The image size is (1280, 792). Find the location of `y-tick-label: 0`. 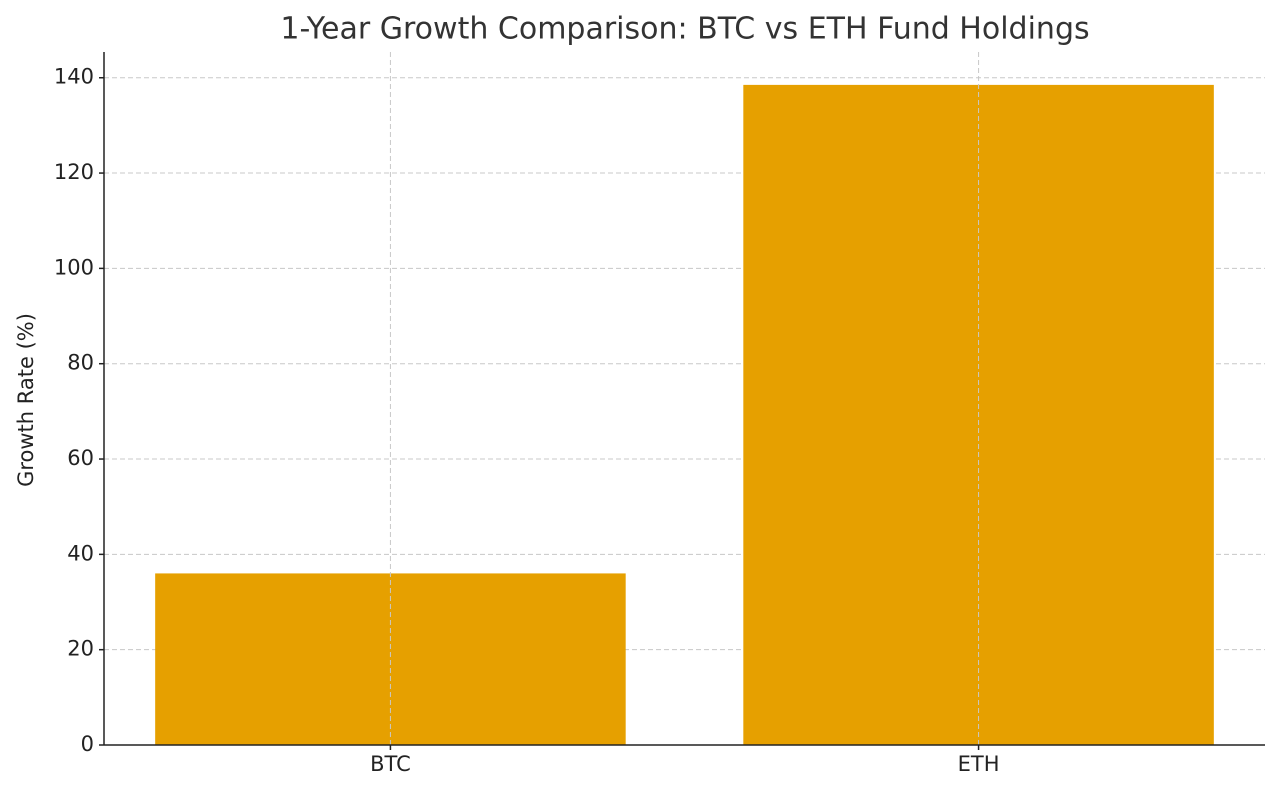

y-tick-label: 0 is located at coordinates (87, 744).